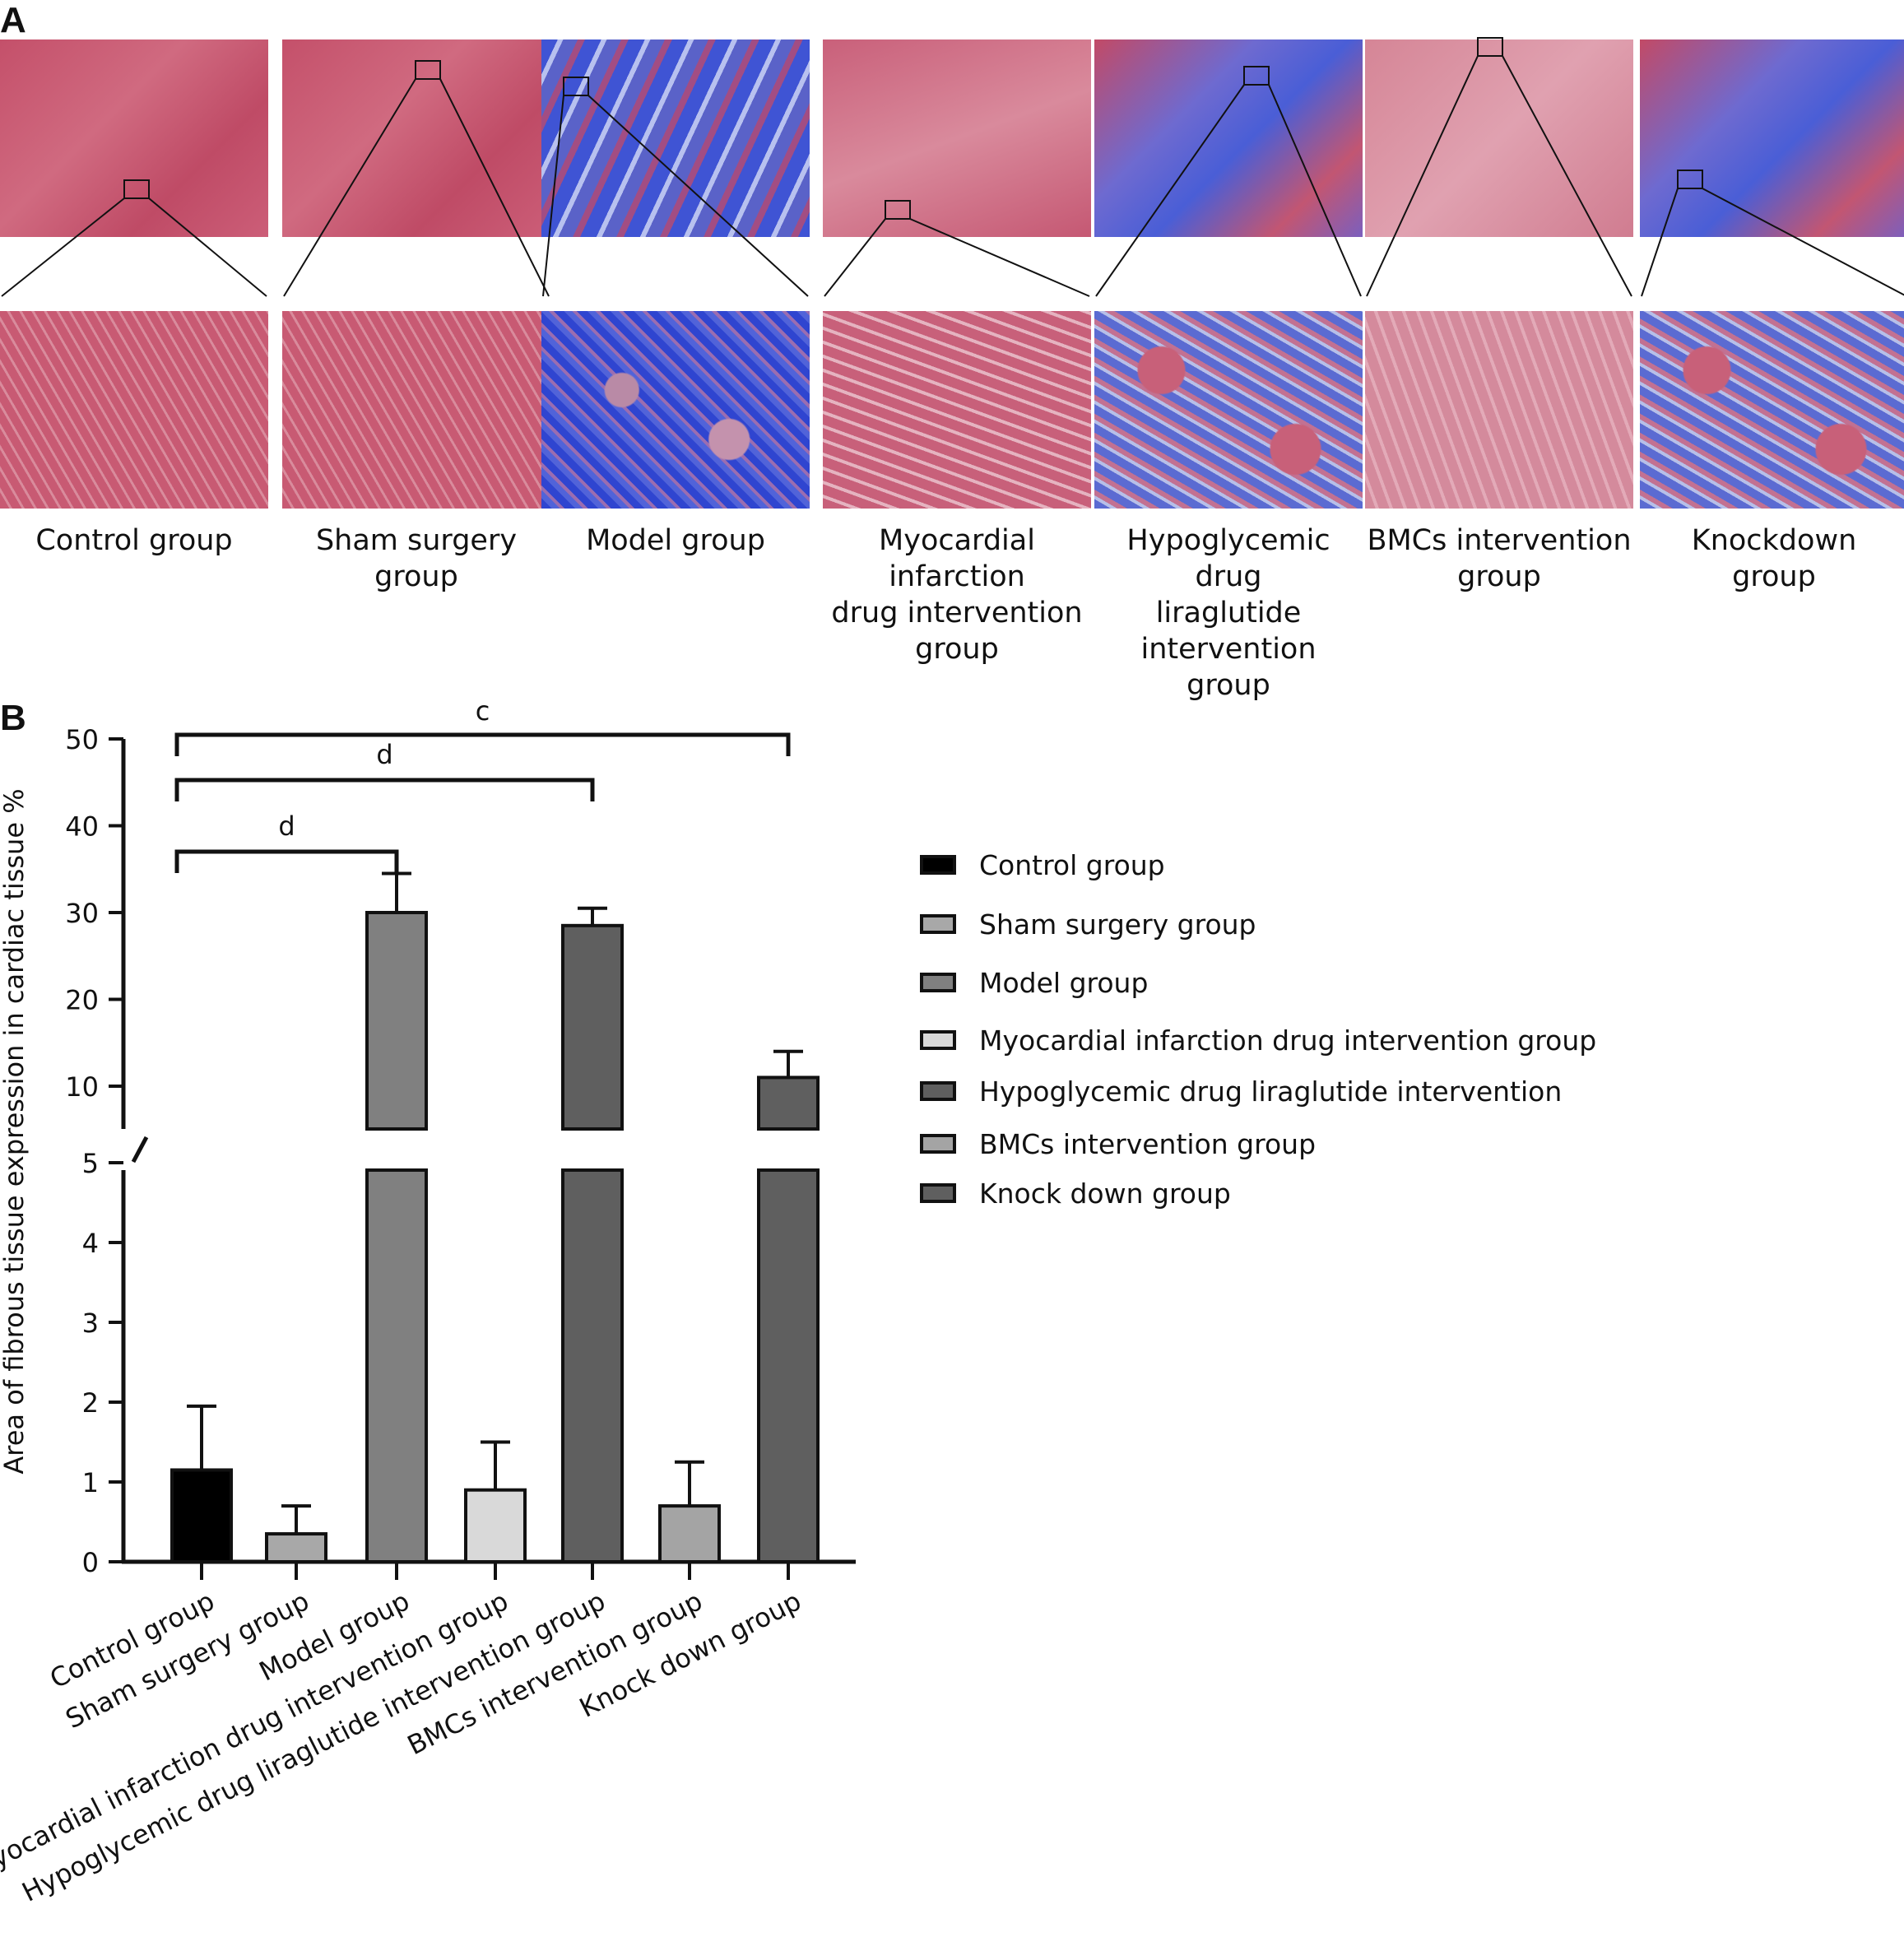 The width and height of the screenshot is (1904, 1951). Describe the element at coordinates (82, 914) in the screenshot. I see `y-tick-label: 30` at that location.